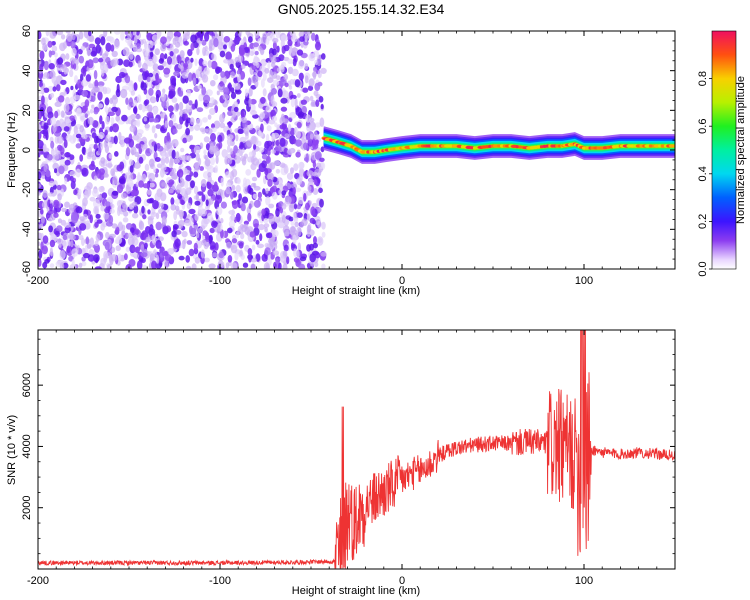  Describe the element at coordinates (27, 150) in the screenshot. I see `y-tick-label: 0` at that location.